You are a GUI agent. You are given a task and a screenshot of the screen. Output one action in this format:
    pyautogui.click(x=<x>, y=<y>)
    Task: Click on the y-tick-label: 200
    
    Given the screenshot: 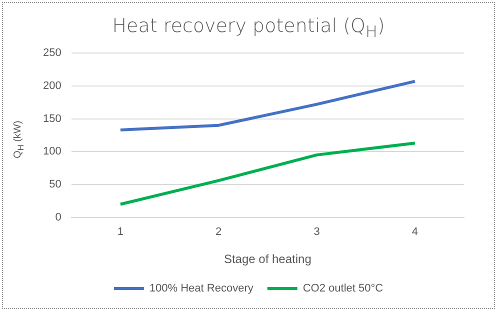 What is the action you would take?
    pyautogui.click(x=52, y=86)
    